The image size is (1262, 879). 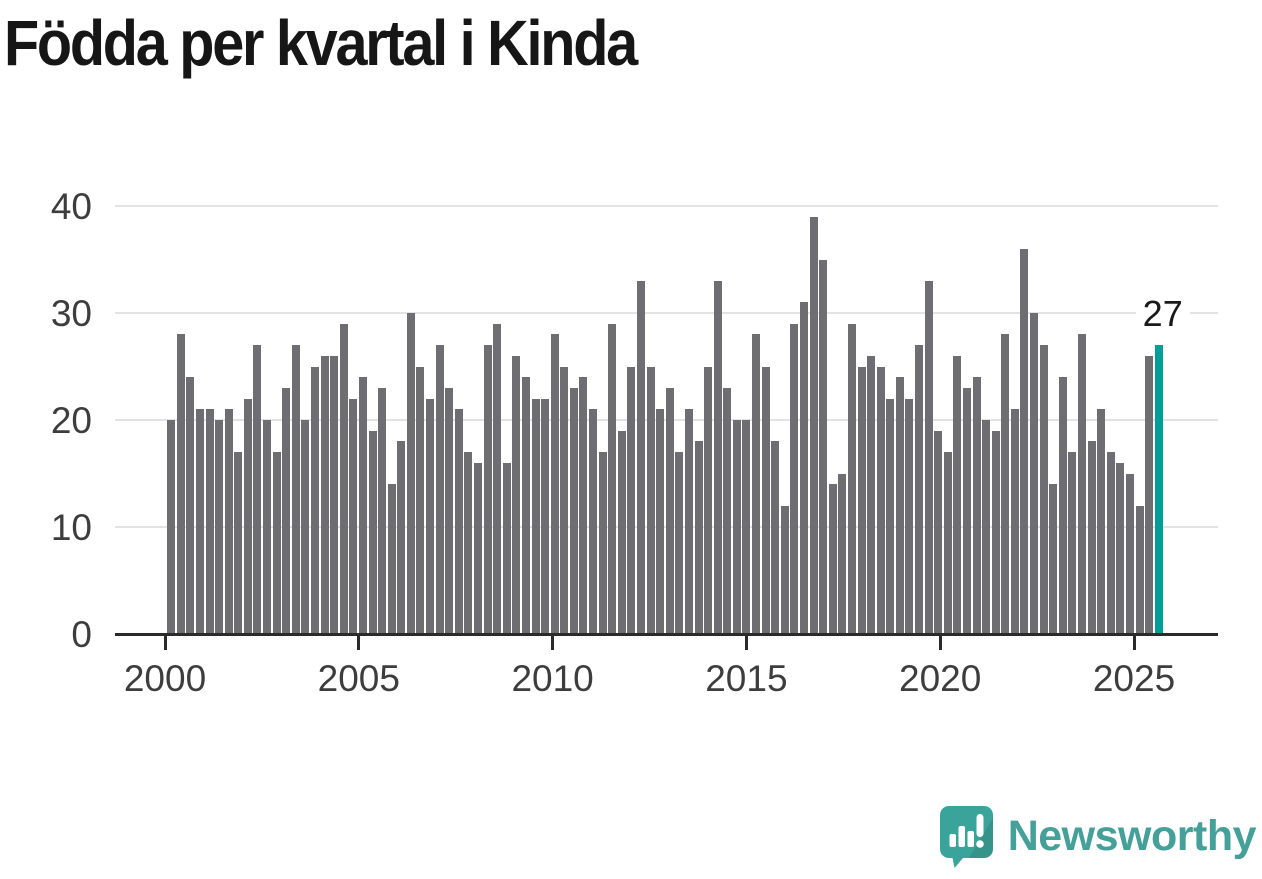 I want to click on newsworthy-icon, so click(x=966, y=836).